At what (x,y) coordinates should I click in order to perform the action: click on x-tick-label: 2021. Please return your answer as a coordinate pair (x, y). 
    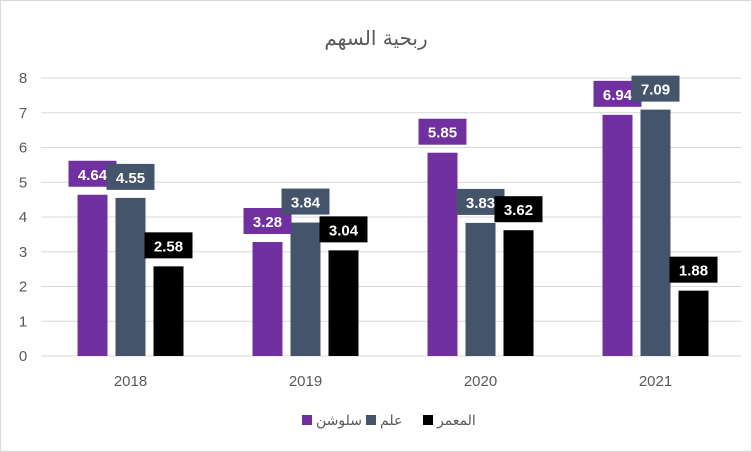
    Looking at the image, I should click on (655, 381).